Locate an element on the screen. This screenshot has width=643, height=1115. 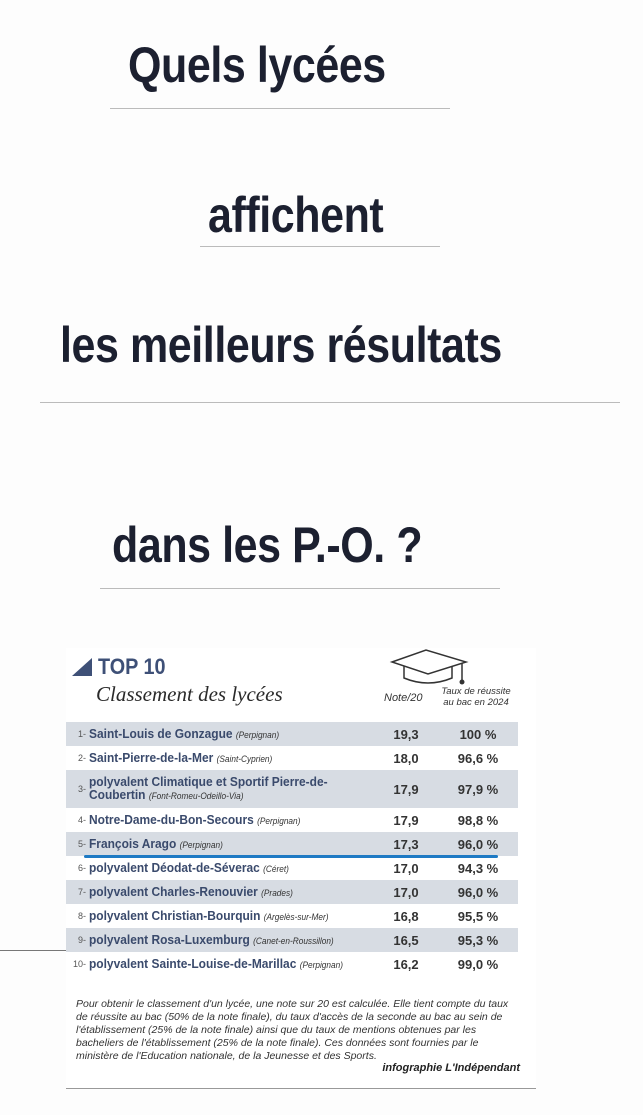
school-name: François Arago (Perpignan) is located at coordinates (222, 844).